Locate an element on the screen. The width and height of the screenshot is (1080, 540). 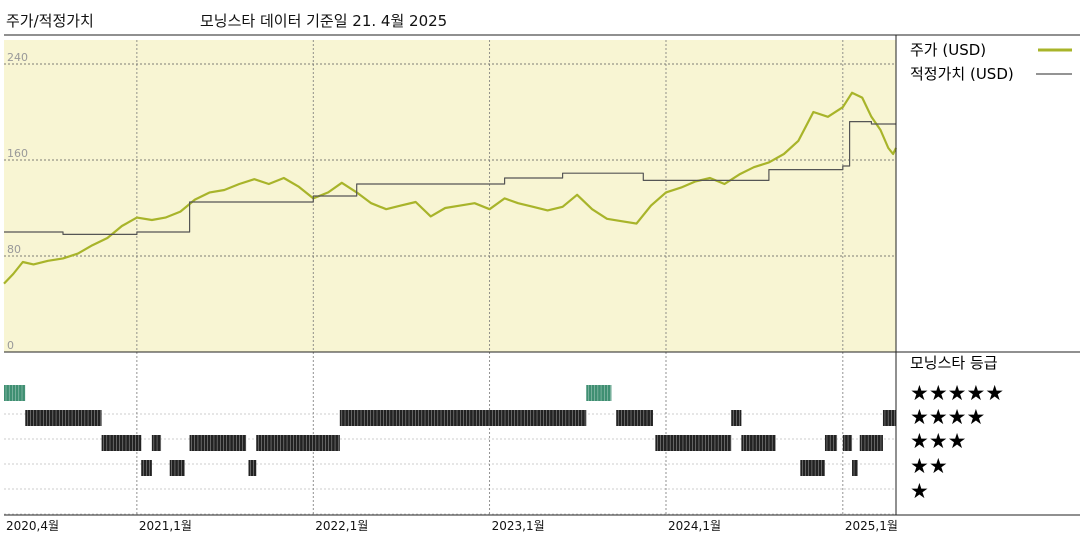
rating-1-star: ★ is located at coordinates (919, 491).